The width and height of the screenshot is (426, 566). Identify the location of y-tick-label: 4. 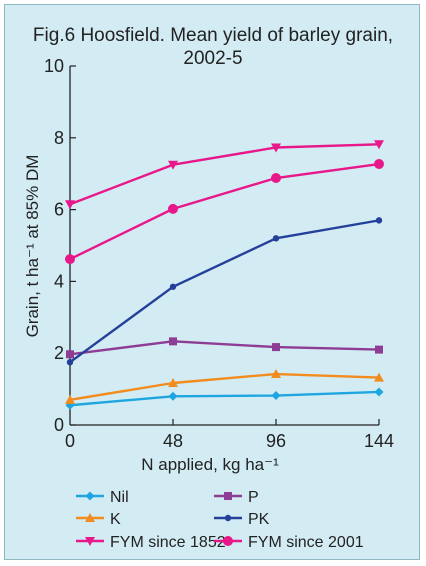
(59, 281).